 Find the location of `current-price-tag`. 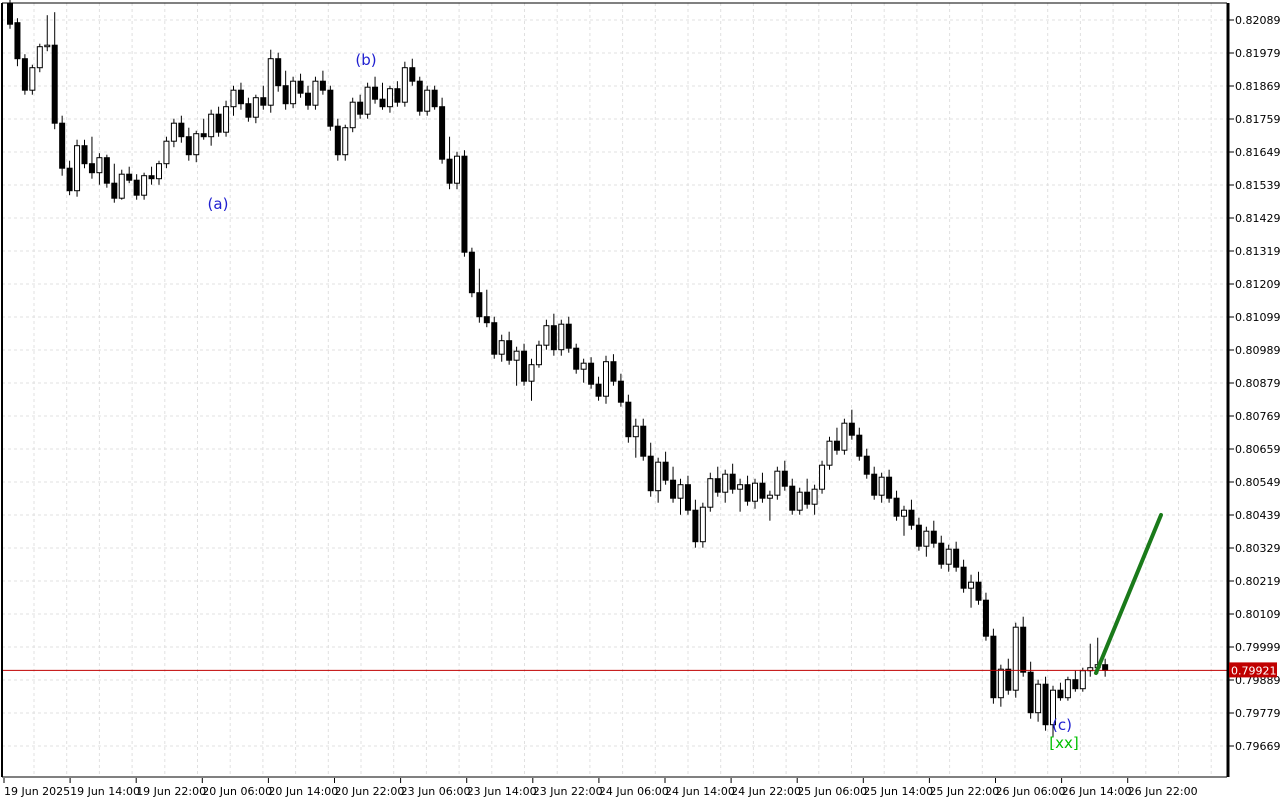

current-price-tag is located at coordinates (1253, 670).